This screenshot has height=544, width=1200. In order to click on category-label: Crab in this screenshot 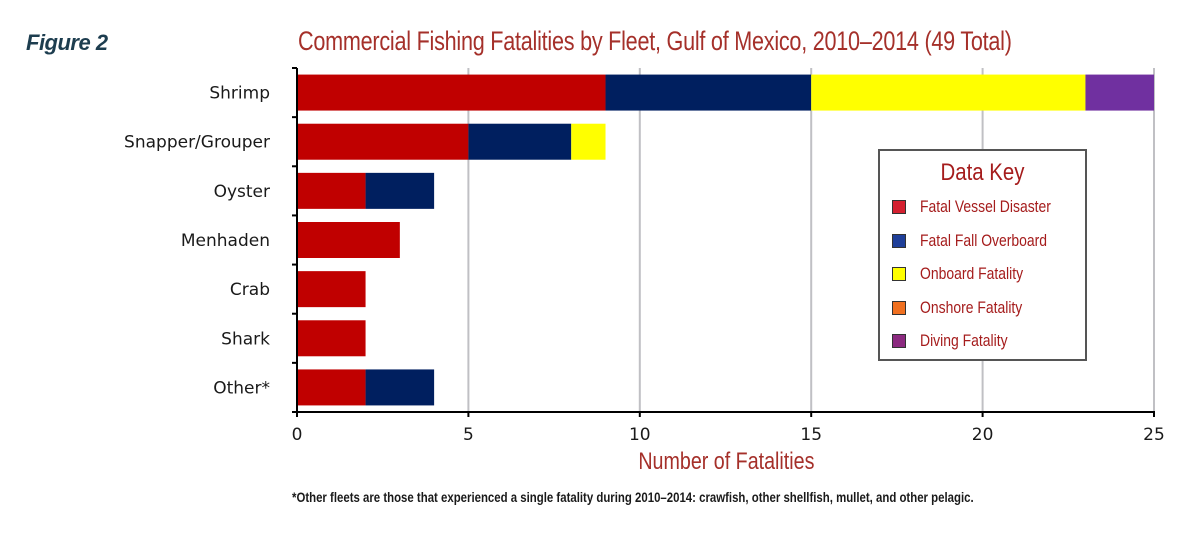, I will do `click(250, 290)`.